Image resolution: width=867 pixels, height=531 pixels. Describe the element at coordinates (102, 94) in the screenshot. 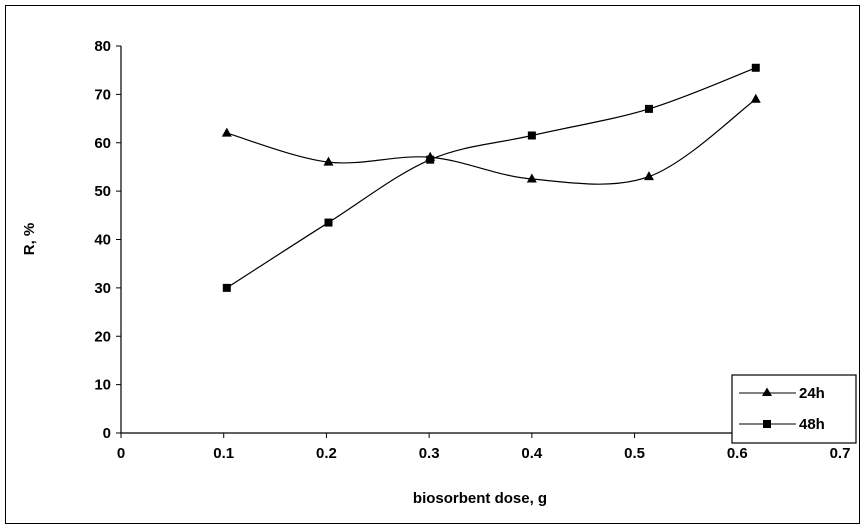

I see `y-tick-label: 70` at that location.